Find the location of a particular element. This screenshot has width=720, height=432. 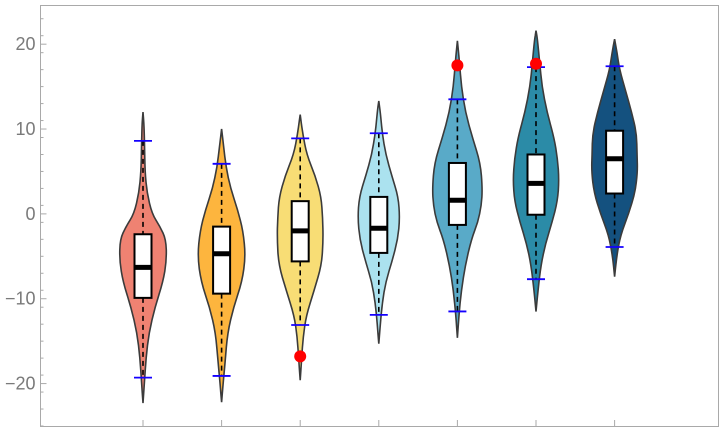

x-axis is located at coordinates (379, 423).